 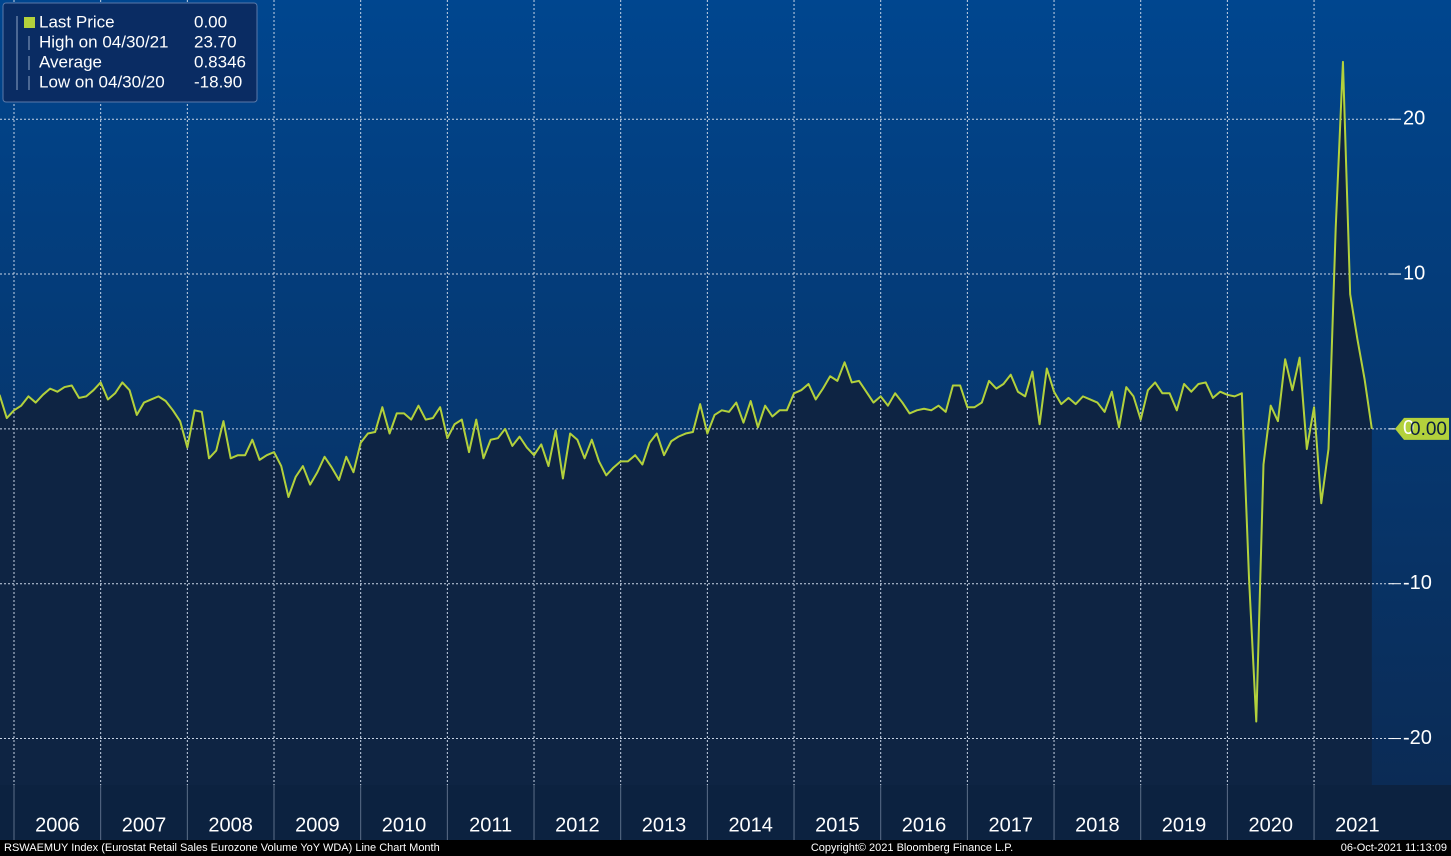 What do you see at coordinates (924, 825) in the screenshot?
I see `x-tick-label: 2016` at bounding box center [924, 825].